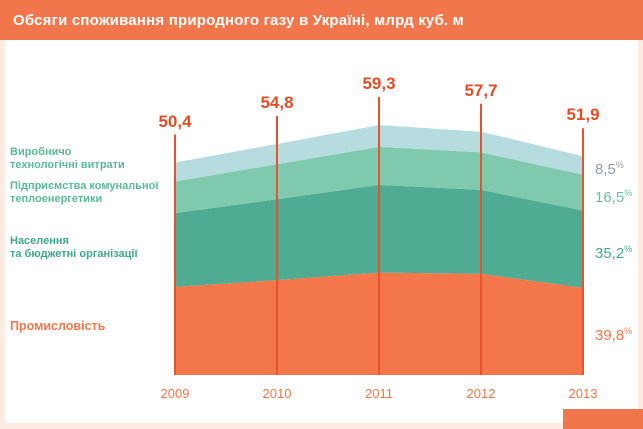 The height and width of the screenshot is (429, 643). What do you see at coordinates (605, 170) in the screenshot?
I see `pct-value: 8,5` at bounding box center [605, 170].